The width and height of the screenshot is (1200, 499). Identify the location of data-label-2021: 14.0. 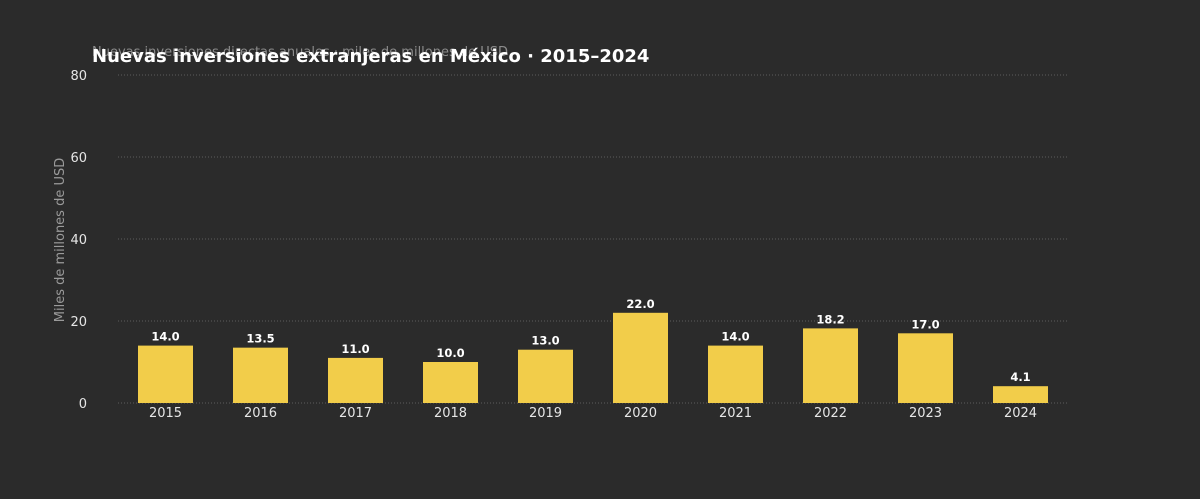
(735, 337).